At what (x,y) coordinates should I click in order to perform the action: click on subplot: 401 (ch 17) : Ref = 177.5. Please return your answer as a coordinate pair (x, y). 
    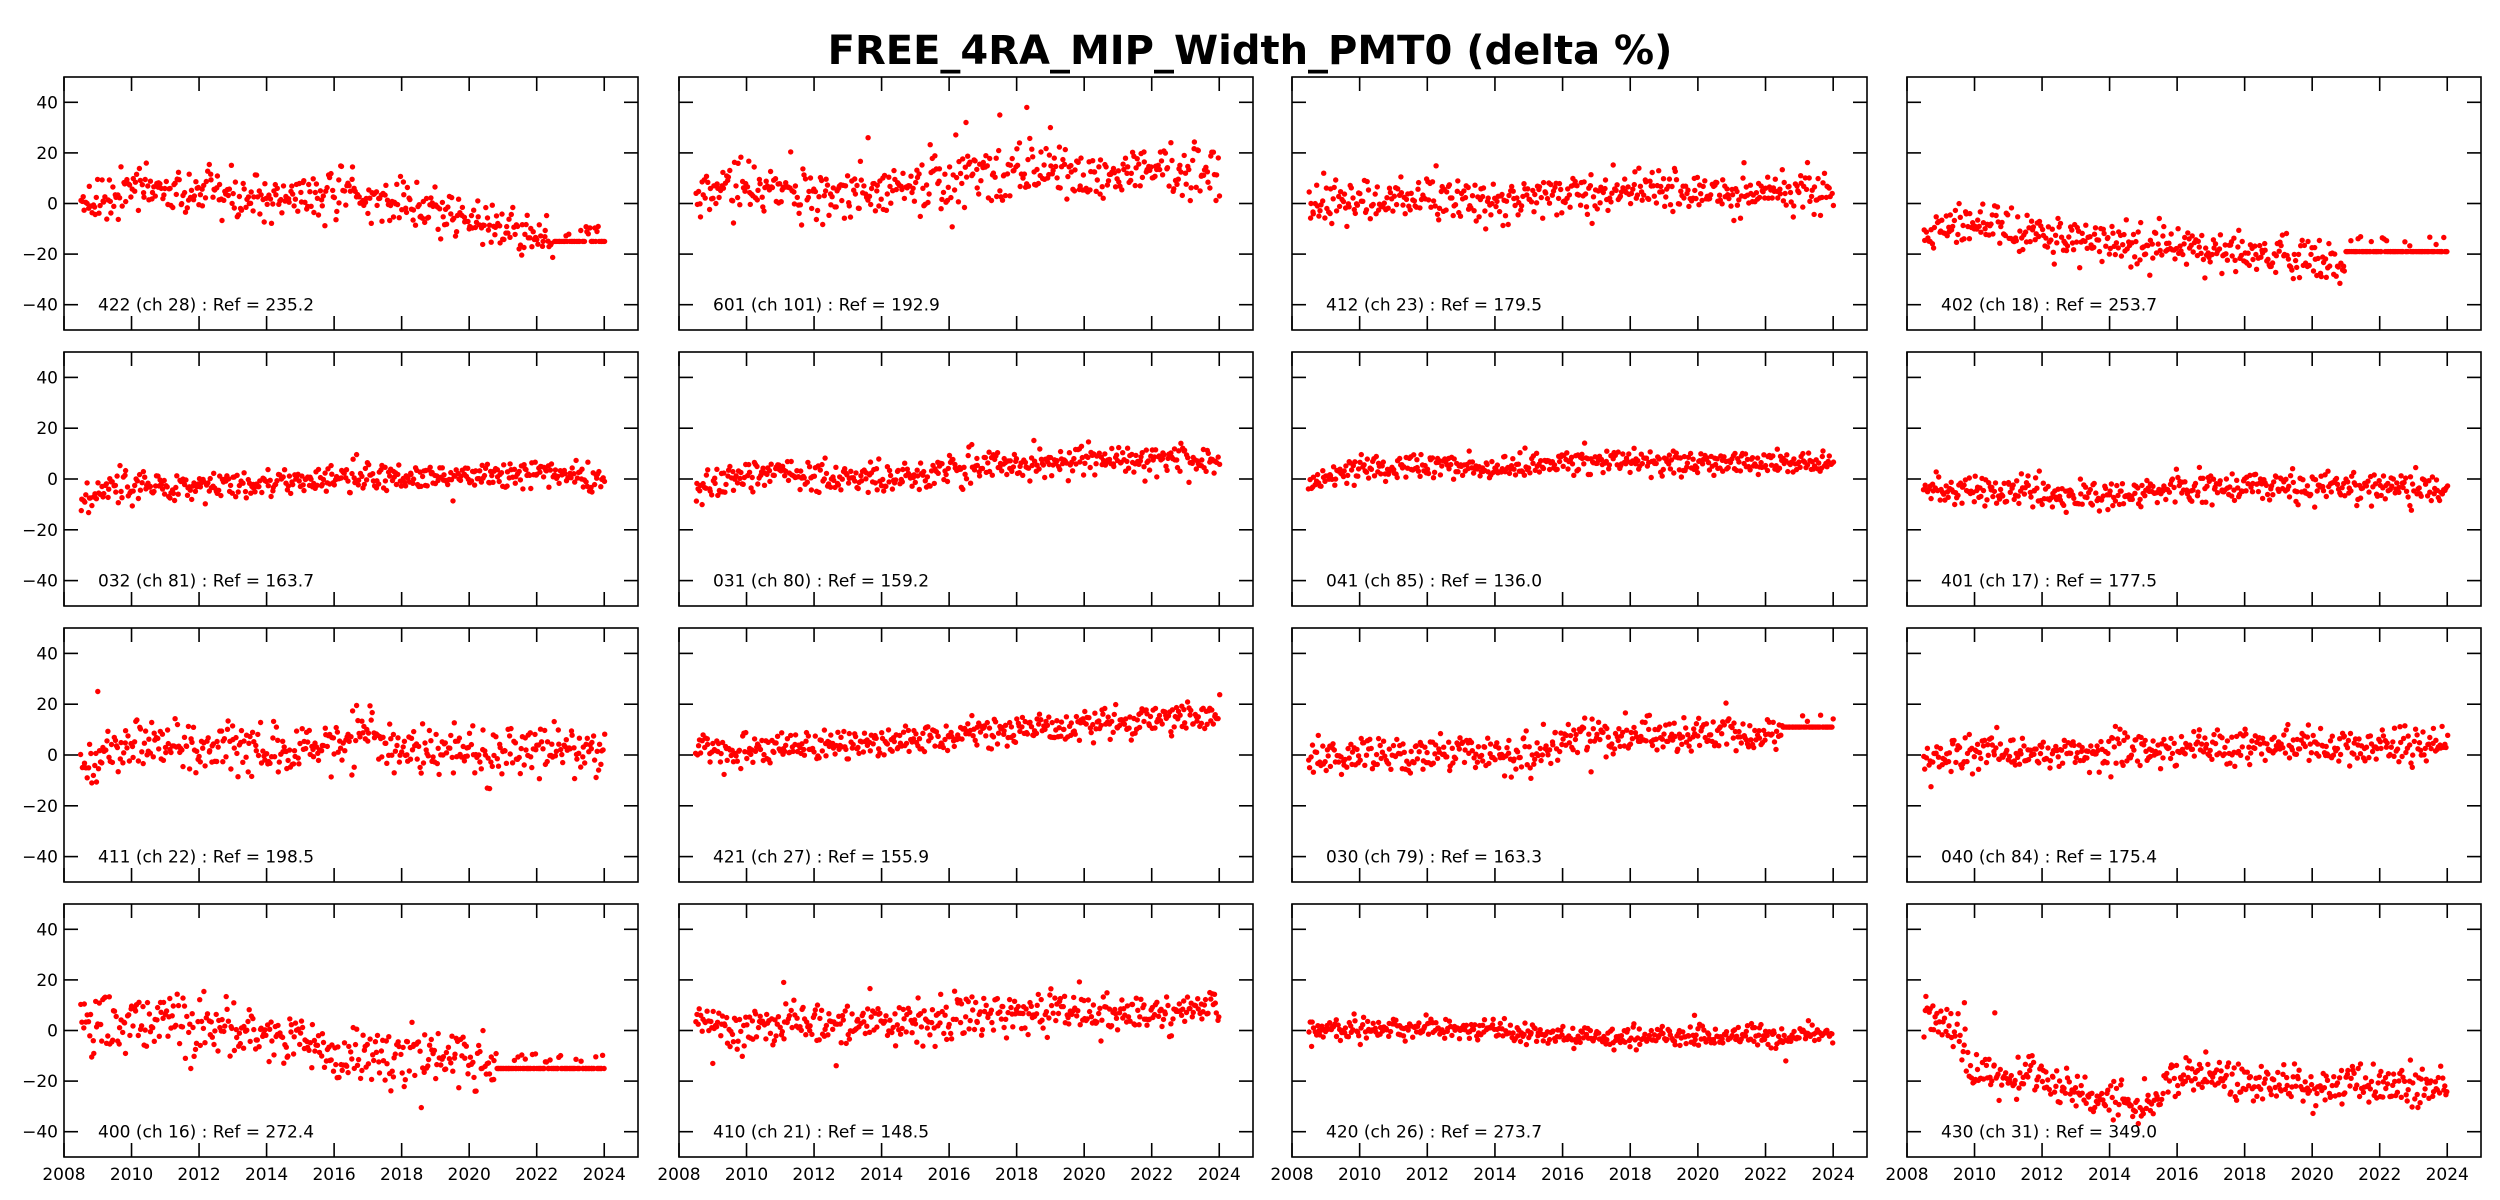
    Looking at the image, I should click on (2194, 479).